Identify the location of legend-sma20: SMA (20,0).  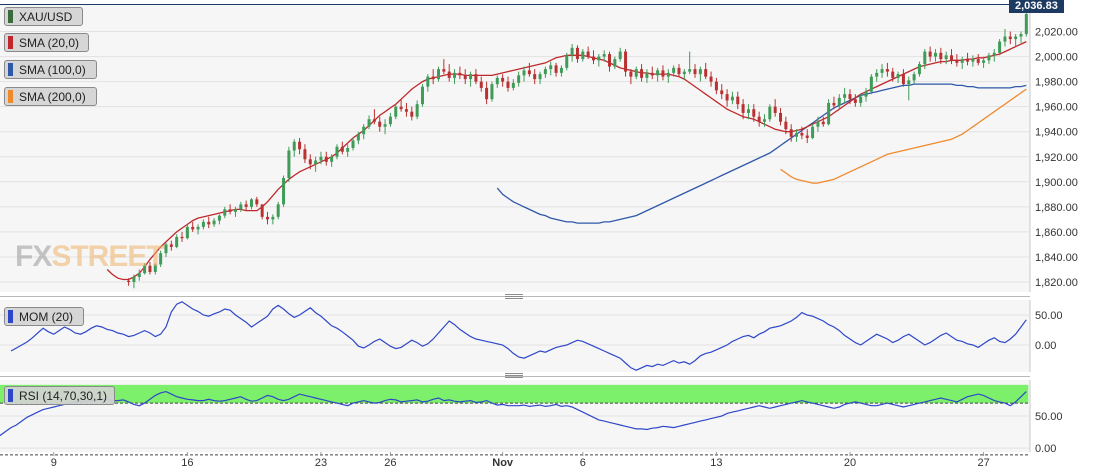
(46, 42).